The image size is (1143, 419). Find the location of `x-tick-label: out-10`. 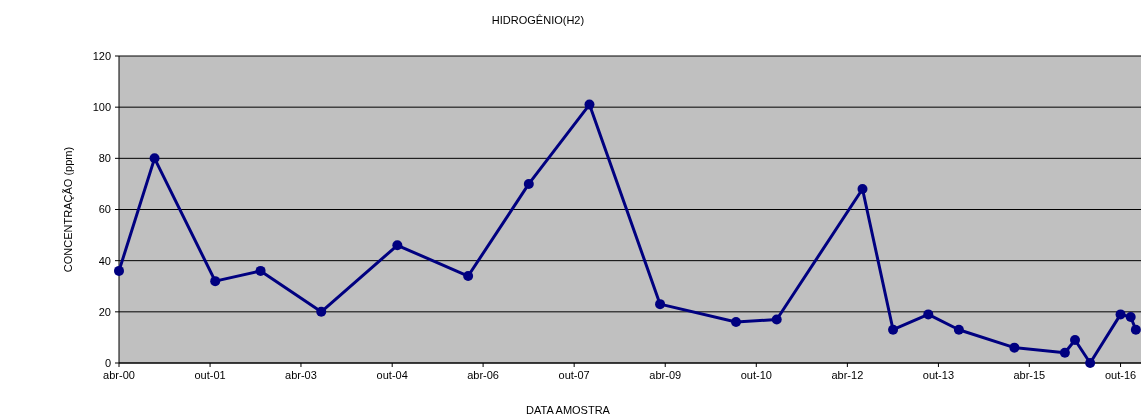

x-tick-label: out-10 is located at coordinates (756, 375).